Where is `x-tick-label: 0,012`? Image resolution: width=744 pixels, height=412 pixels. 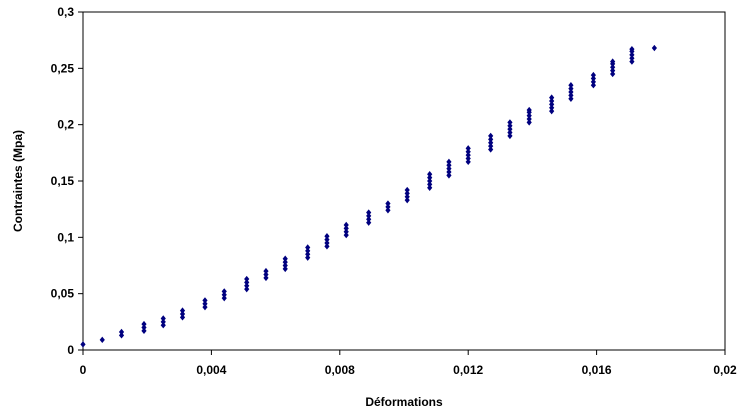
x-tick-label: 0,012 is located at coordinates (468, 370).